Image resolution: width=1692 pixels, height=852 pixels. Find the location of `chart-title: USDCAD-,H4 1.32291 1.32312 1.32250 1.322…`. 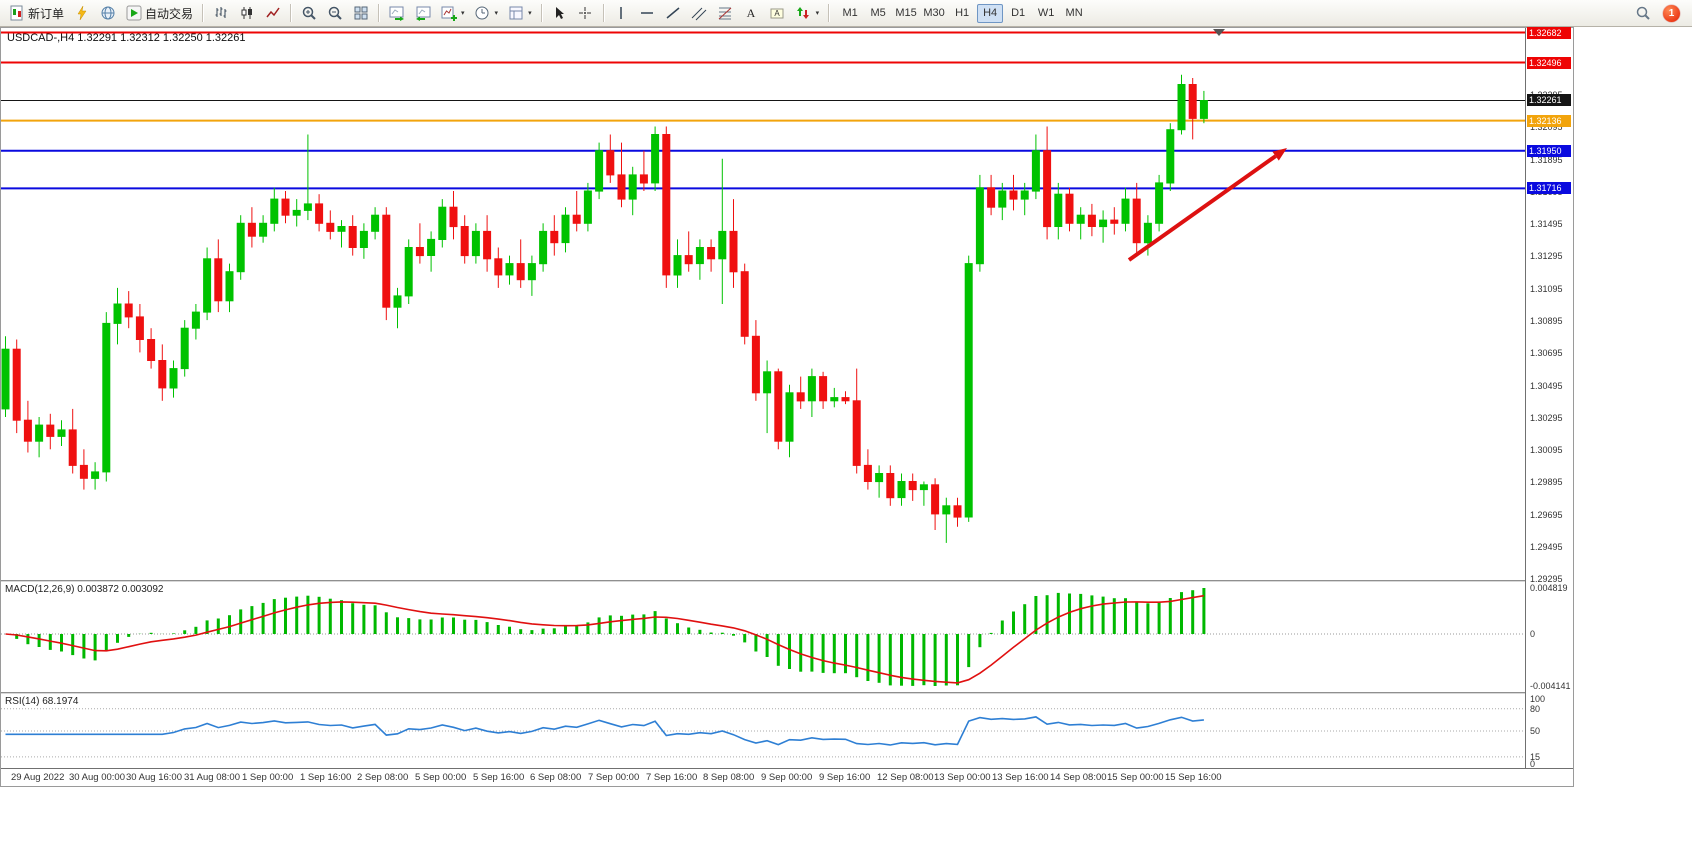

chart-title: USDCAD-,H4 1.32291 1.32312 1.32250 1.322… is located at coordinates (126, 38).